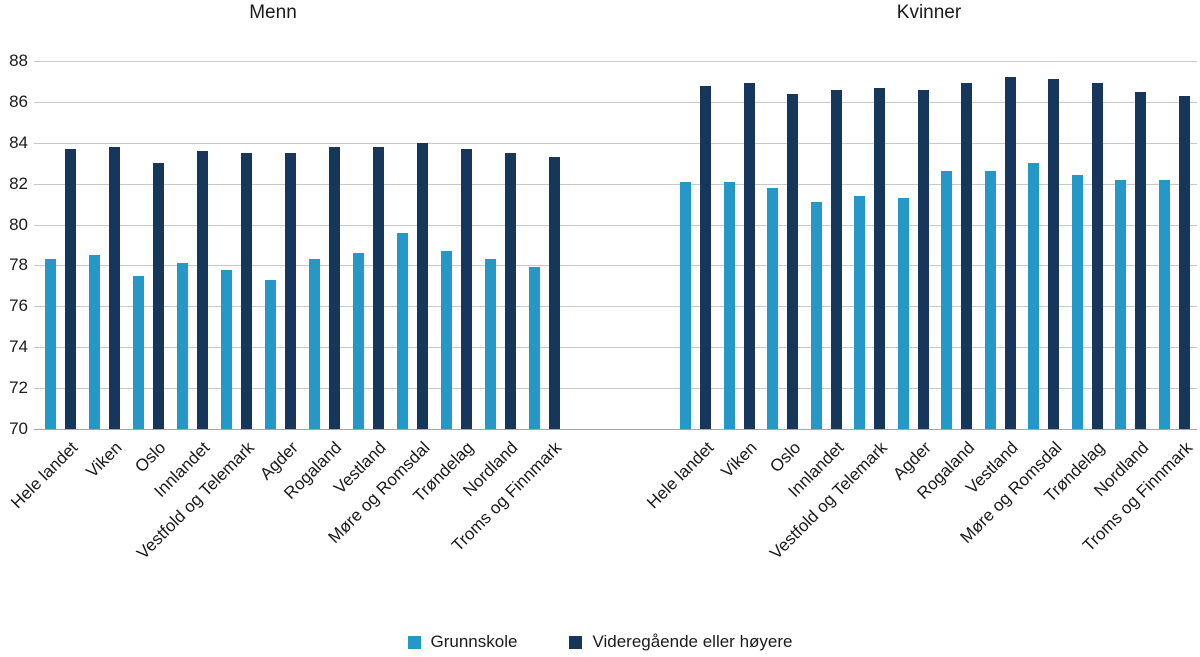 Image resolution: width=1200 pixels, height=657 pixels. I want to click on y-axis-tick-label: 72, so click(18, 387).